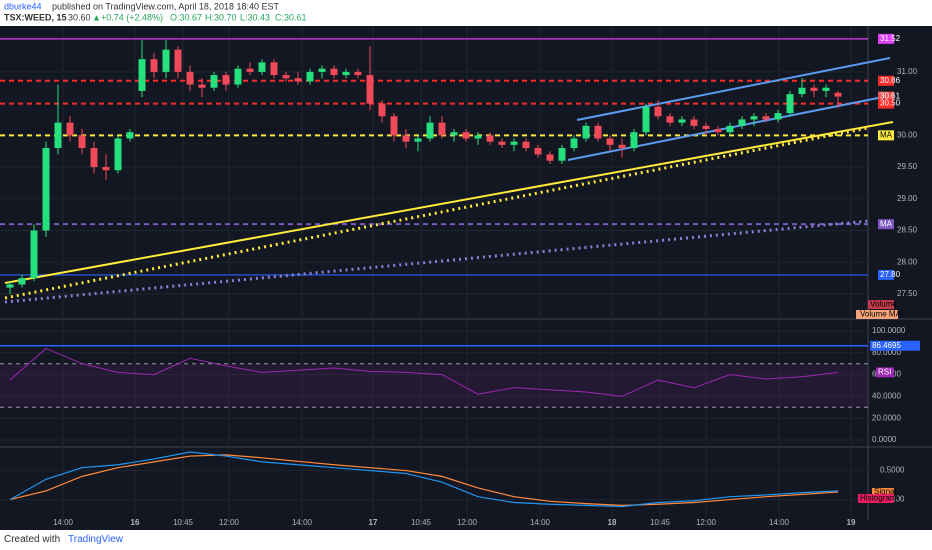 This screenshot has height=550, width=932. What do you see at coordinates (23, 6) in the screenshot?
I see `author: dburke44` at bounding box center [23, 6].